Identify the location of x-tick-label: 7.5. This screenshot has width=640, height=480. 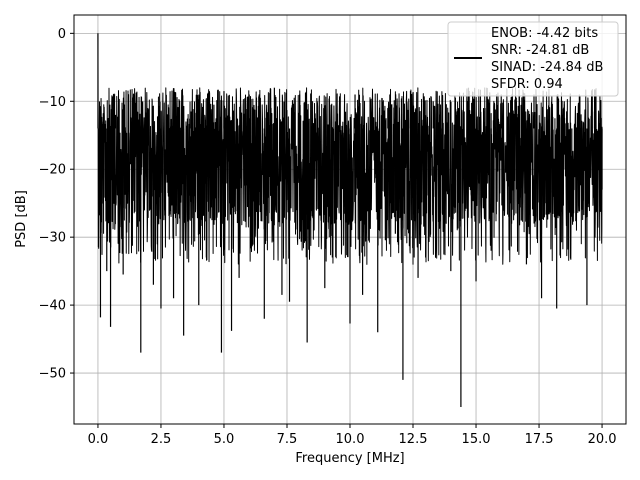
(287, 439).